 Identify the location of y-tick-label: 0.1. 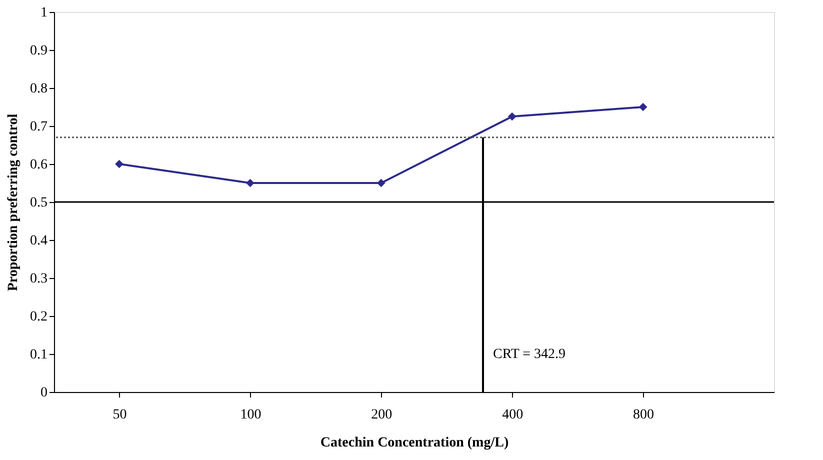
(39, 355).